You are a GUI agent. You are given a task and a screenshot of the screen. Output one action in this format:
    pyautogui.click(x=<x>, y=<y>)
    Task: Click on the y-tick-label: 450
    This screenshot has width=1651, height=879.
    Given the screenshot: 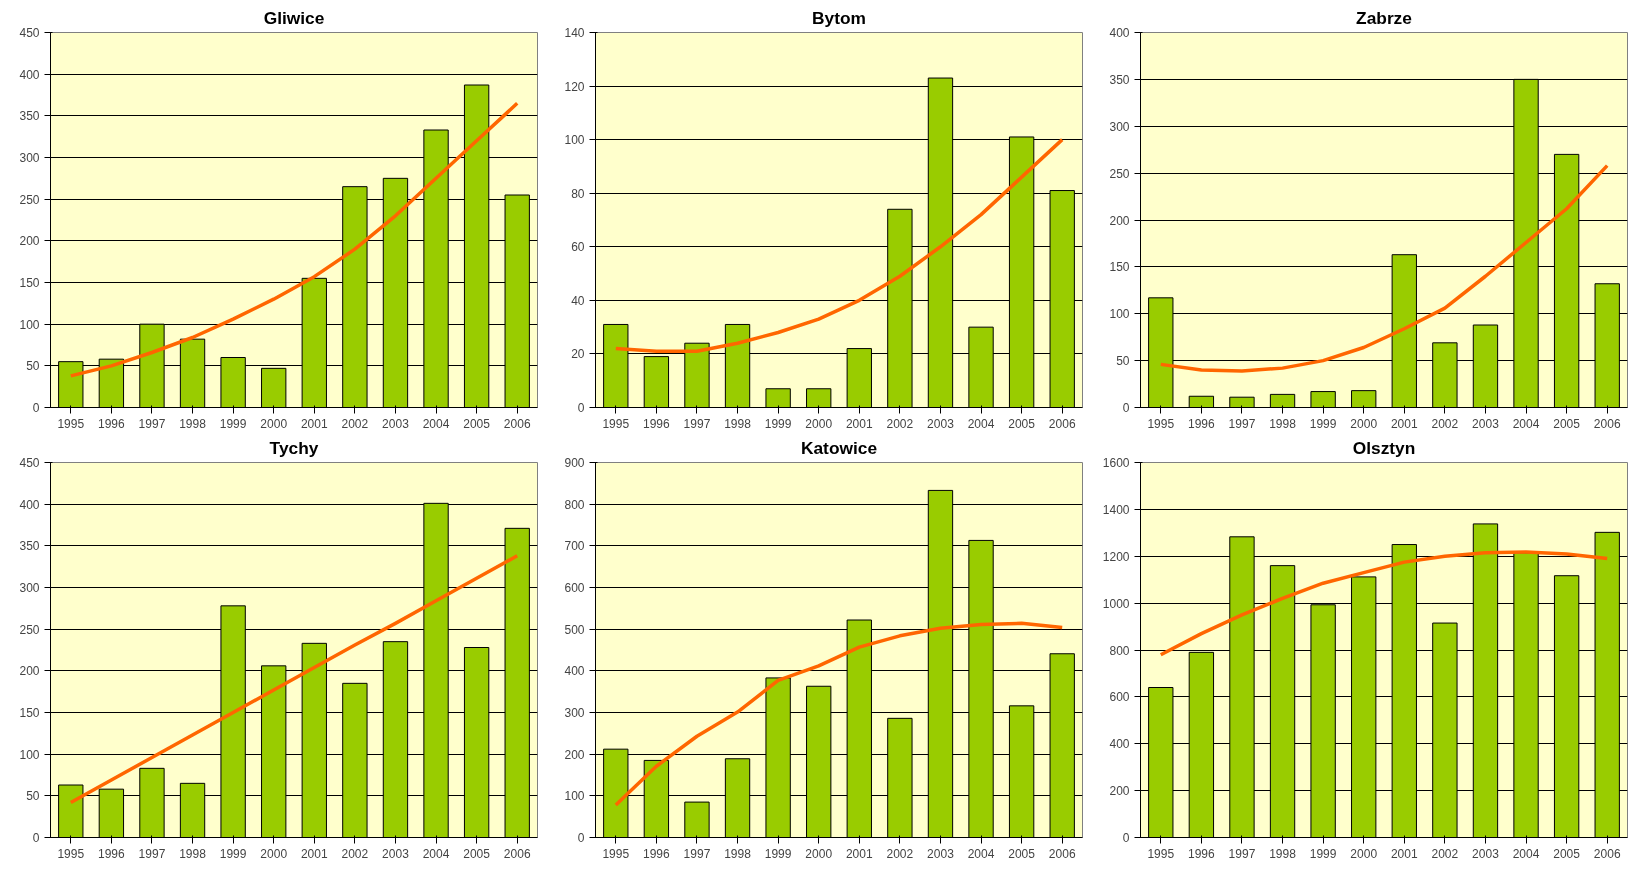 What is the action you would take?
    pyautogui.click(x=29, y=33)
    